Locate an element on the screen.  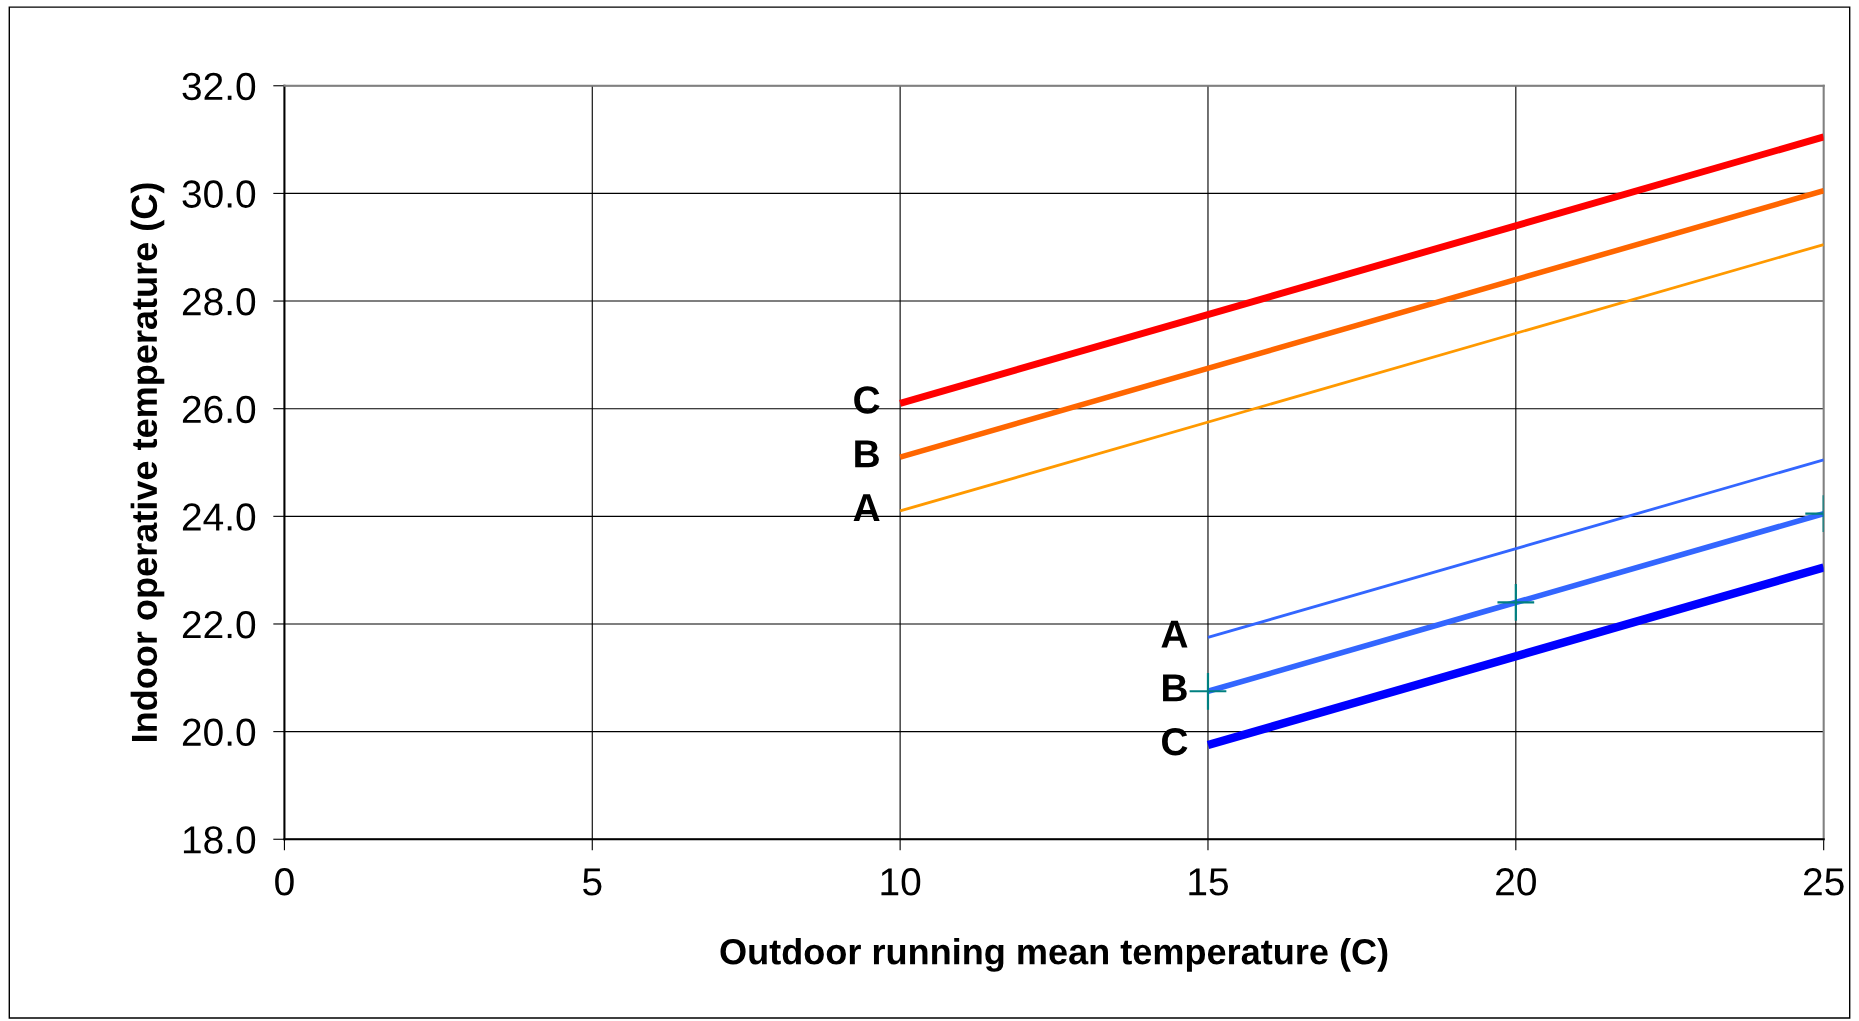
y-tick-label: 18.0 is located at coordinates (219, 840).